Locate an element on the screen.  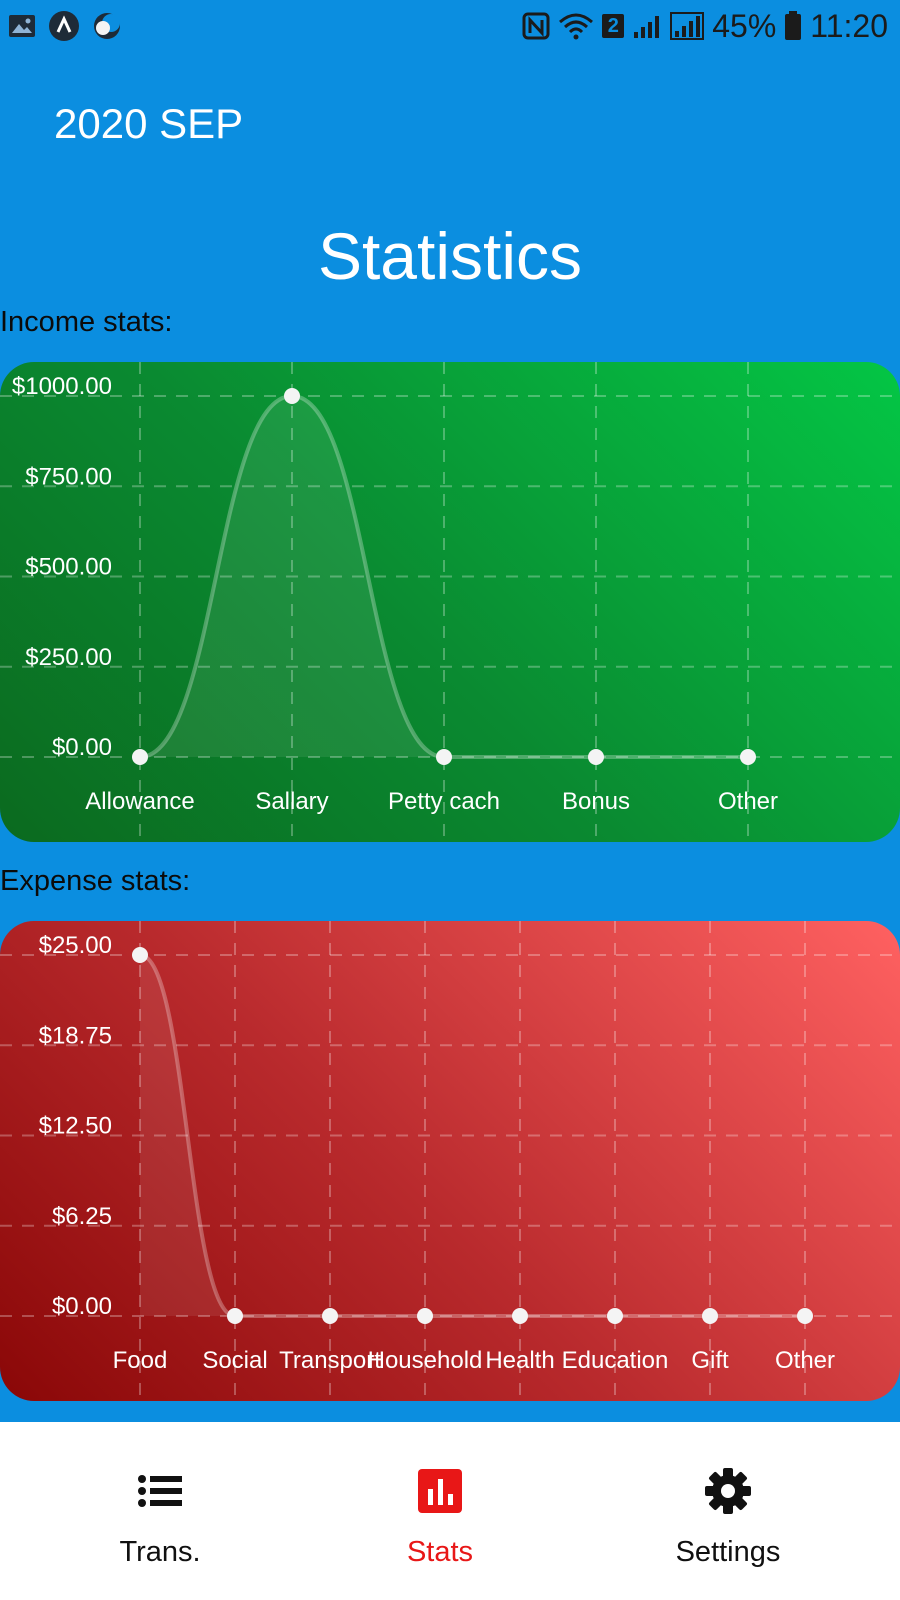
nav-label: Stats is located at coordinates (440, 1552).